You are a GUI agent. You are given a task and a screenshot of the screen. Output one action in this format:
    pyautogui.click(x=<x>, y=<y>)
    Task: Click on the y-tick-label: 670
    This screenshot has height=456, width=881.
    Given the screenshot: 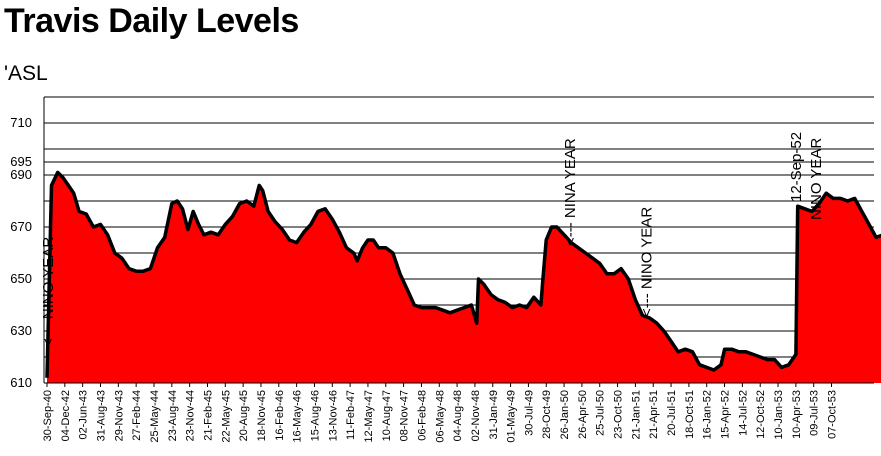 What is the action you would take?
    pyautogui.click(x=21, y=226)
    